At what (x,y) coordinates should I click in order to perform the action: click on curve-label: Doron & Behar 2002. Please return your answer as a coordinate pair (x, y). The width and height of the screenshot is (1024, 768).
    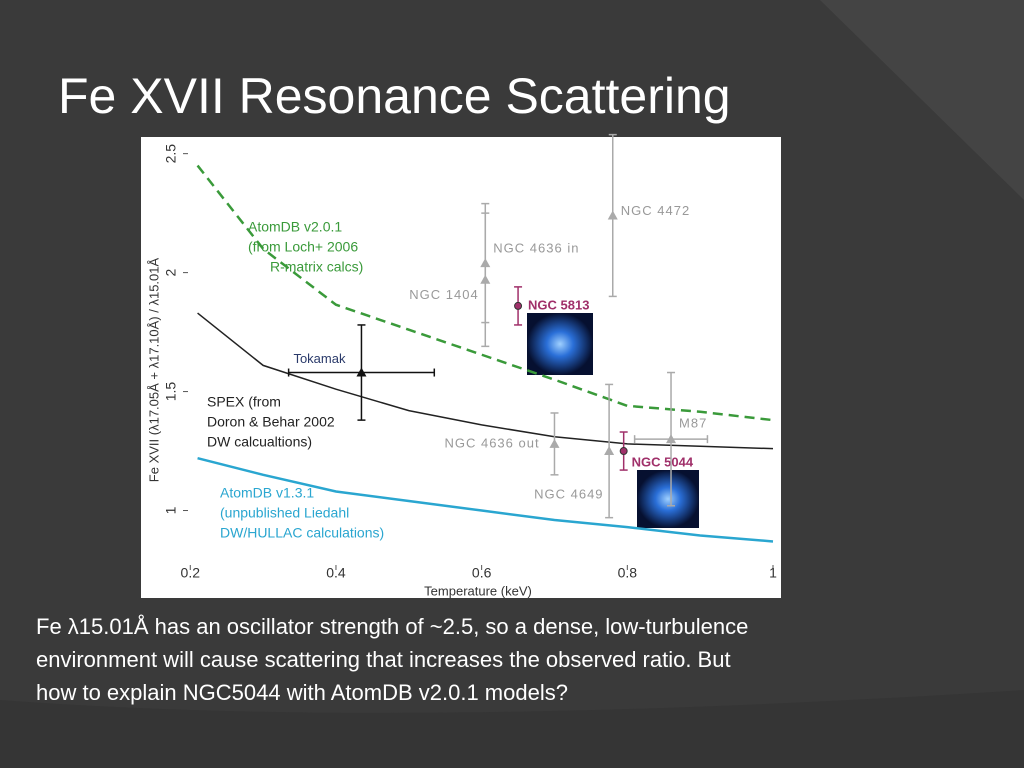
    Looking at the image, I should click on (271, 422).